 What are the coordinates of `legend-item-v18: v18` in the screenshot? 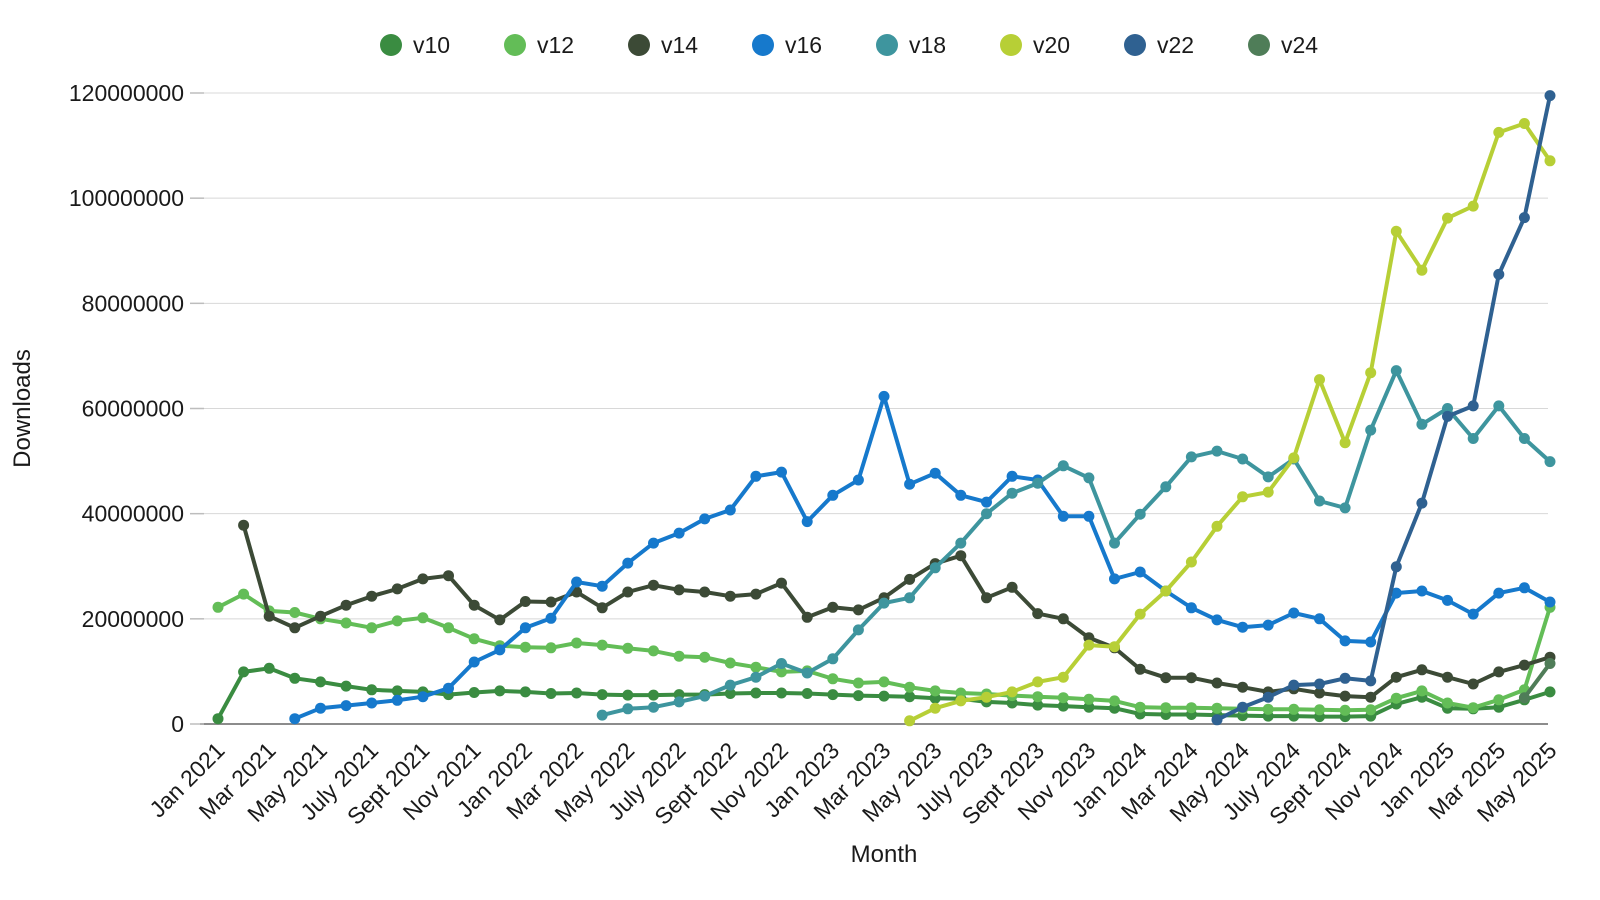 It's located at (911, 45).